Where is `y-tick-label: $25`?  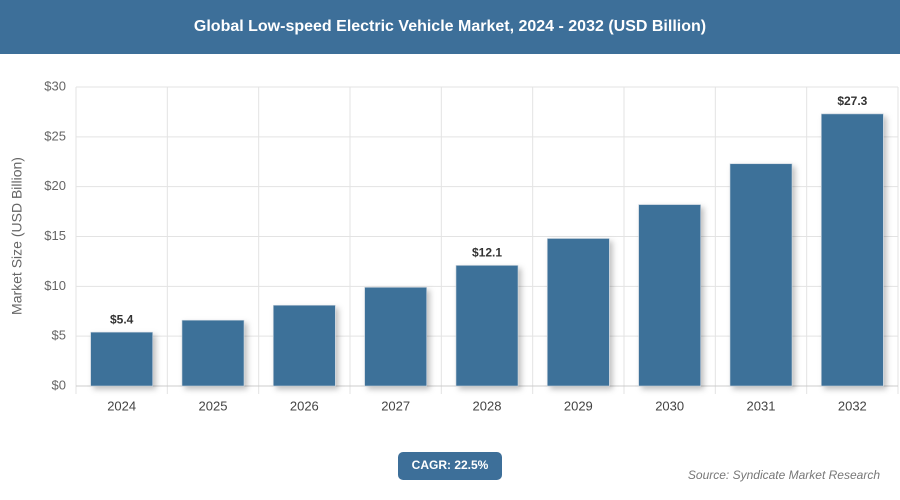
y-tick-label: $25 is located at coordinates (55, 135).